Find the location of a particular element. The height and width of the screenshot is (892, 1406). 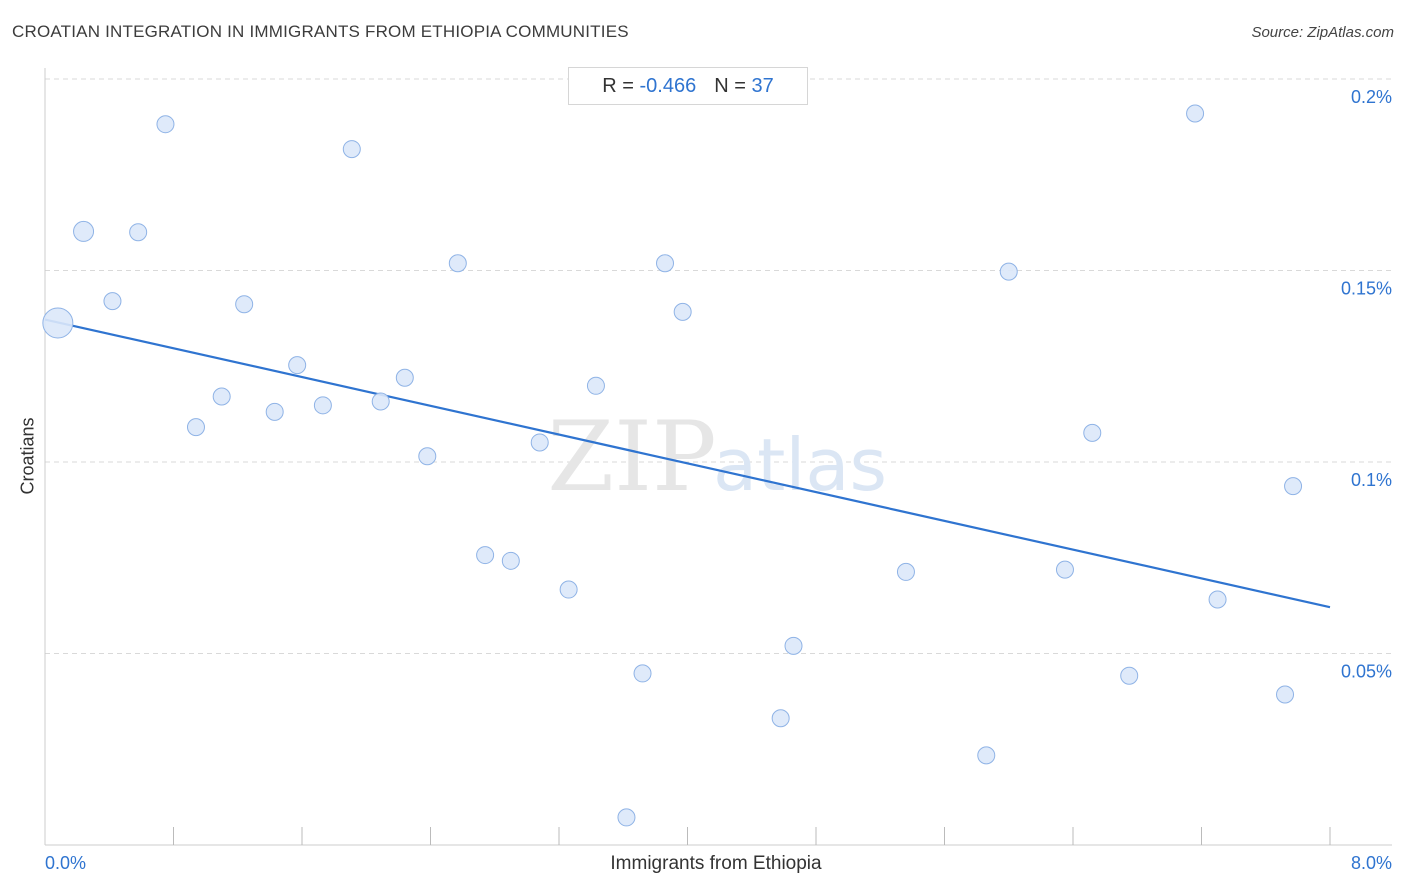

x-axis-label: Immigrants from Ethiopia is located at coordinates (716, 863).